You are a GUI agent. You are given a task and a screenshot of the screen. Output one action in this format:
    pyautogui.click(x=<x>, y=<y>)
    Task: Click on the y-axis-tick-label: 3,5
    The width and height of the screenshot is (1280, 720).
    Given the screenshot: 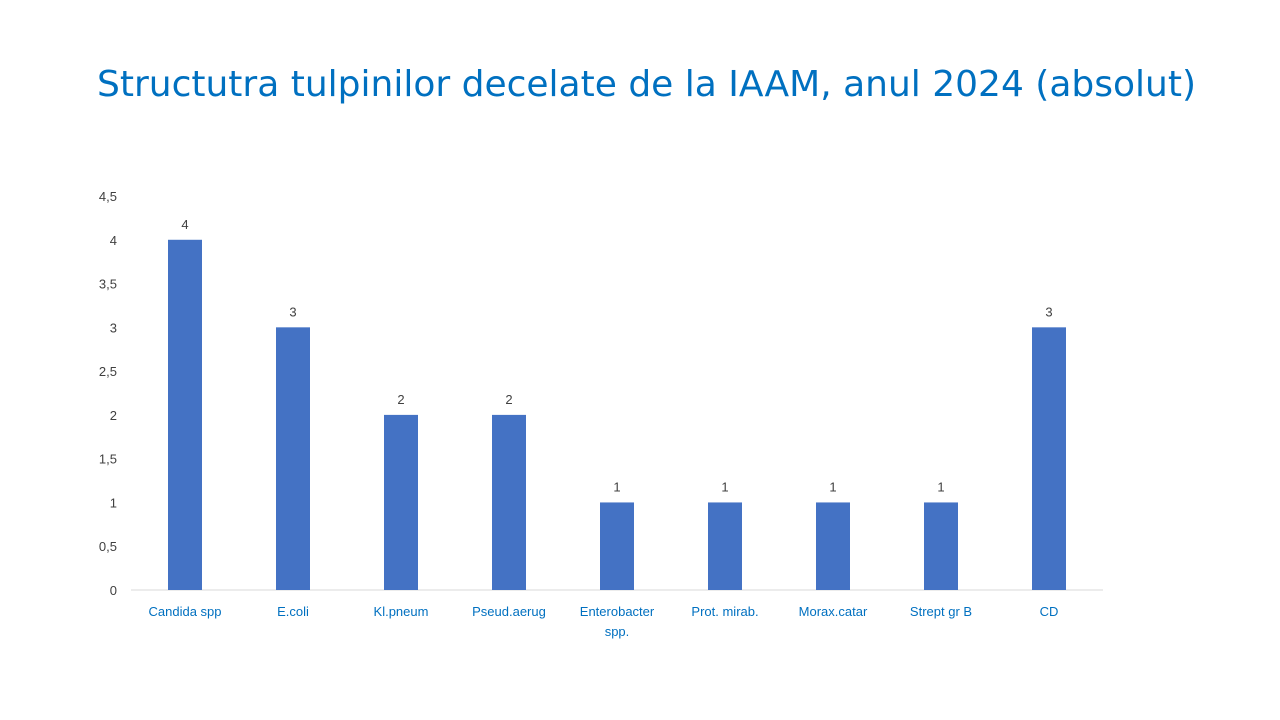 What is the action you would take?
    pyautogui.click(x=108, y=284)
    